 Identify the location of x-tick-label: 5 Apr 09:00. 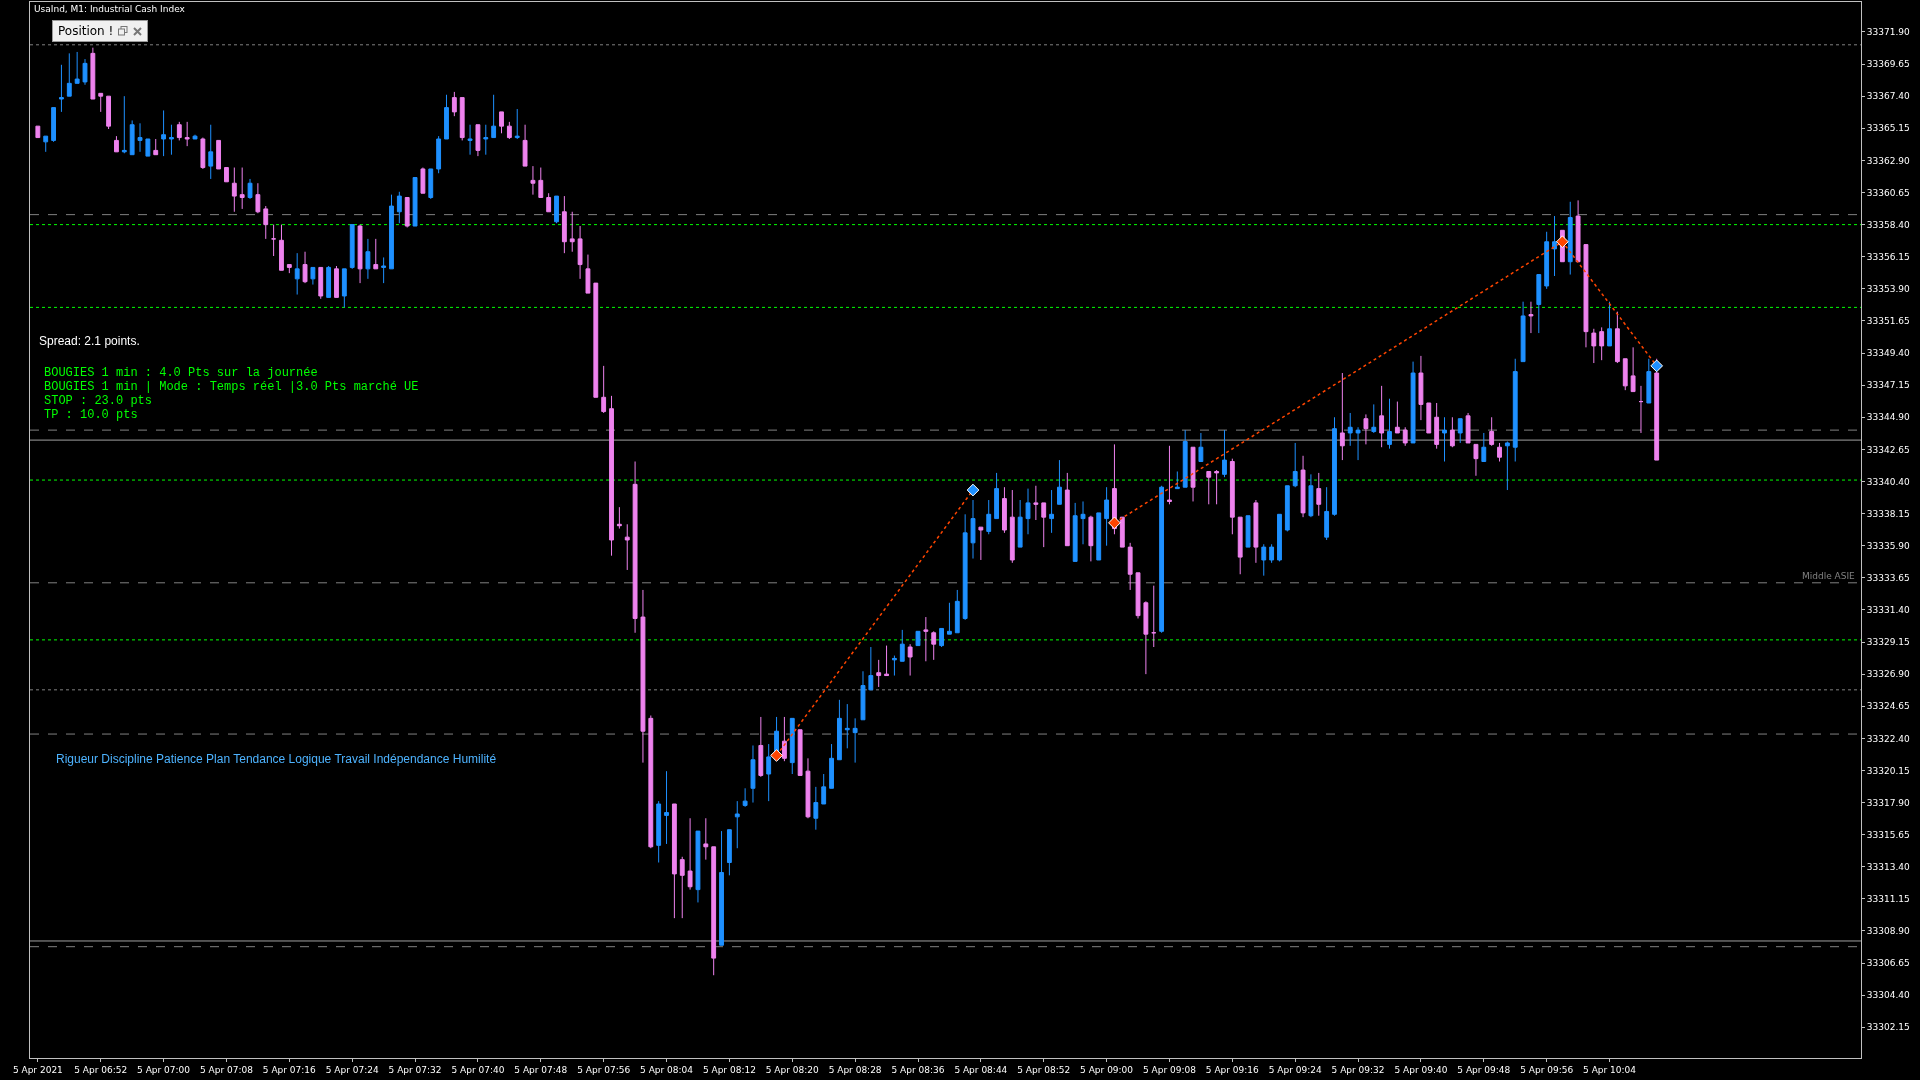
(1107, 1069).